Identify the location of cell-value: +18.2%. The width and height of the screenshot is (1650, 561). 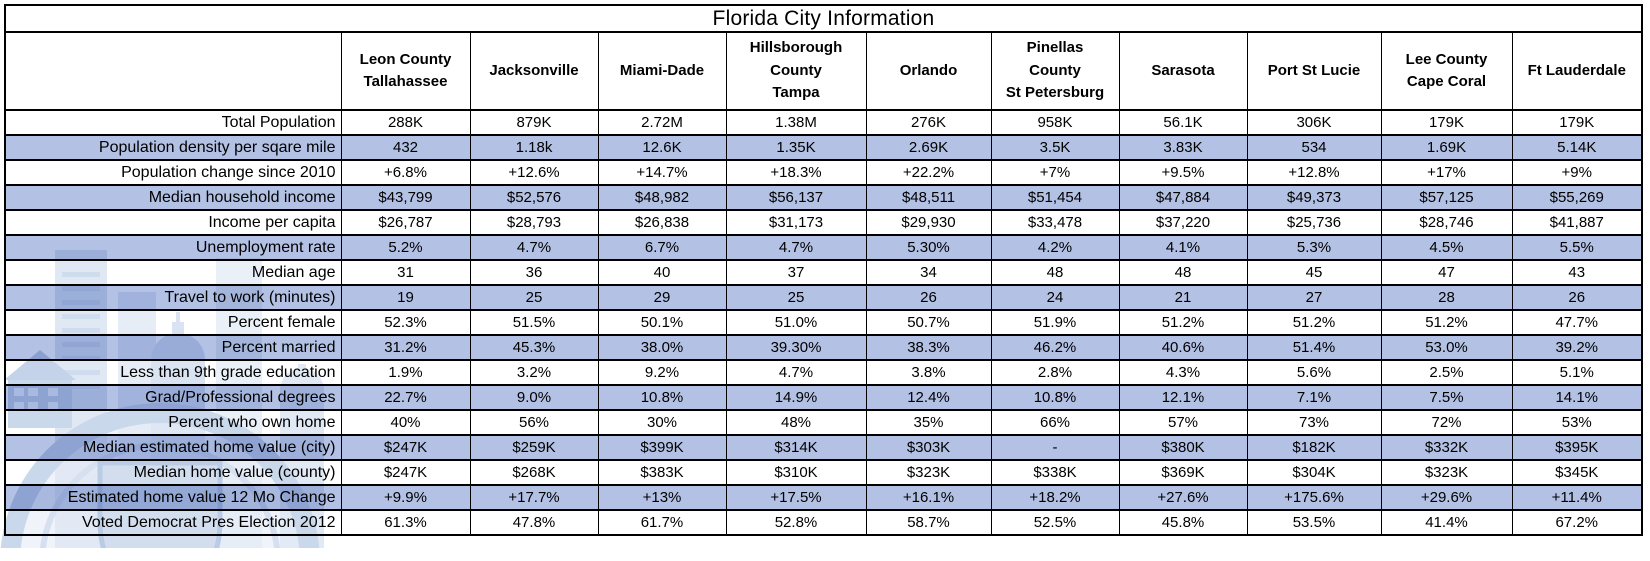
(1055, 497).